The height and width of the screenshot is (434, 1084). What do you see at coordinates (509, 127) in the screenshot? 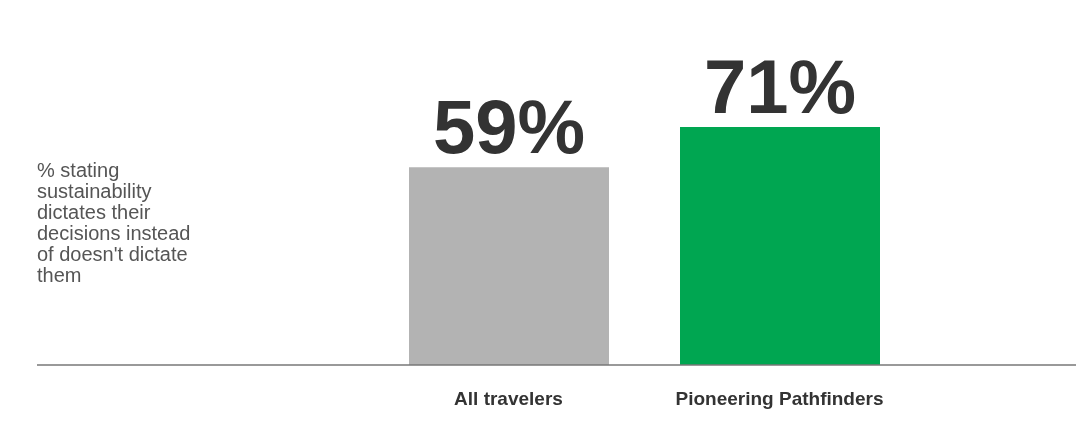
I see `data-label: 59%` at bounding box center [509, 127].